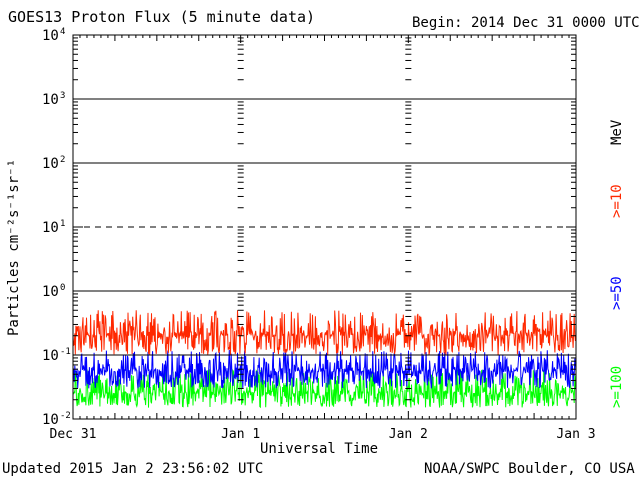 Image resolution: width=640 pixels, height=480 pixels. What do you see at coordinates (617, 293) in the screenshot?
I see `legend-item-50mev: >=50` at bounding box center [617, 293].